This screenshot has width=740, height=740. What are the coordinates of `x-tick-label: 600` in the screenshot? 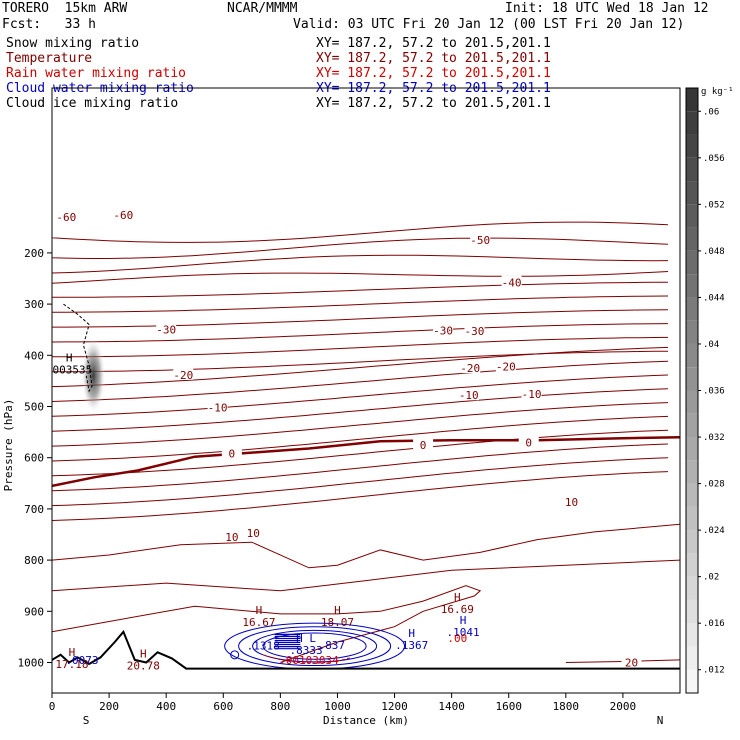 It's located at (223, 706).